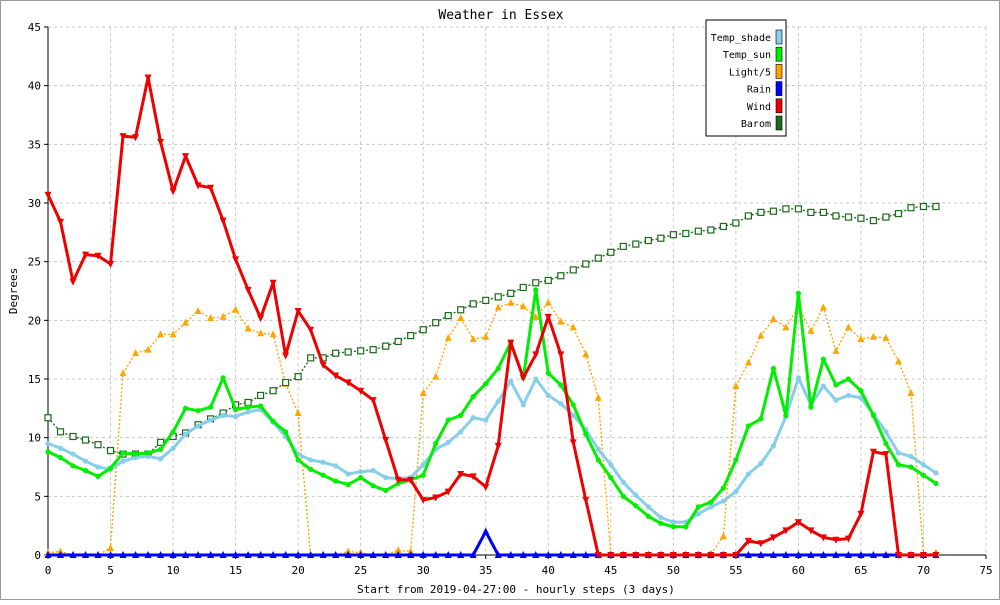  I want to click on x-tick-label: 35, so click(485, 570).